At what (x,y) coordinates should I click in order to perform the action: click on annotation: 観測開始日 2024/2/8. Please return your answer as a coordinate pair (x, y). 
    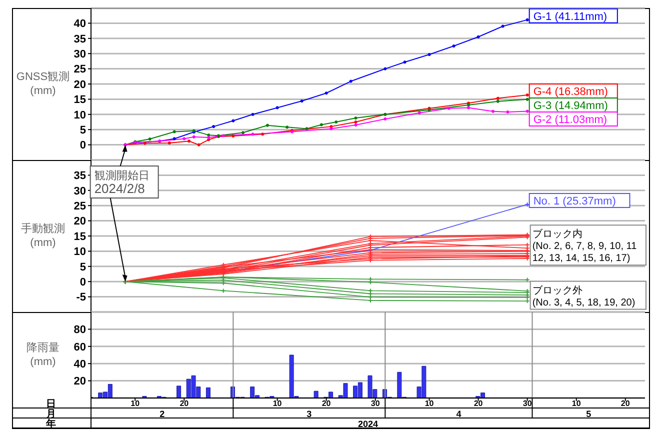
    Looking at the image, I should click on (122, 183).